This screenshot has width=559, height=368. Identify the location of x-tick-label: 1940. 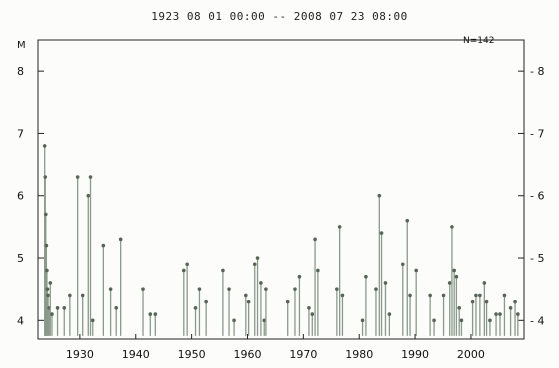
(136, 354).